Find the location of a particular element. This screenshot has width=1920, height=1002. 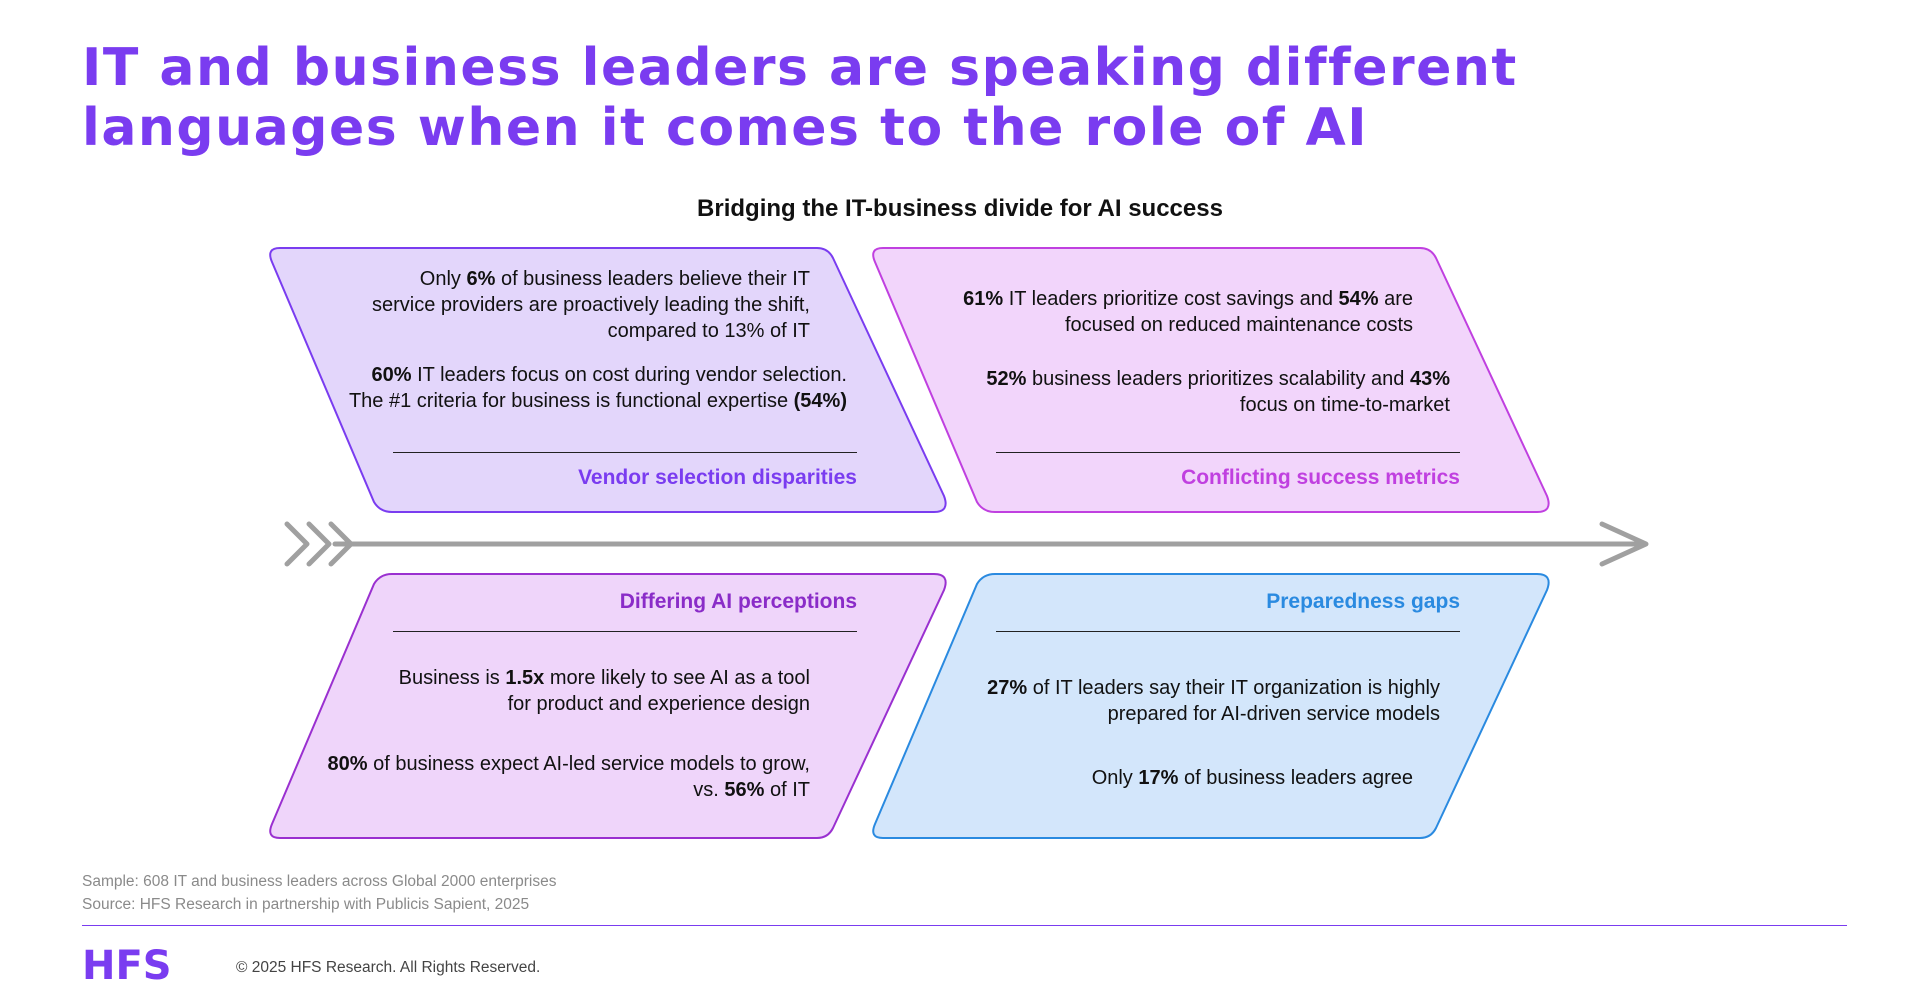

prepared-divider is located at coordinates (1228, 631).